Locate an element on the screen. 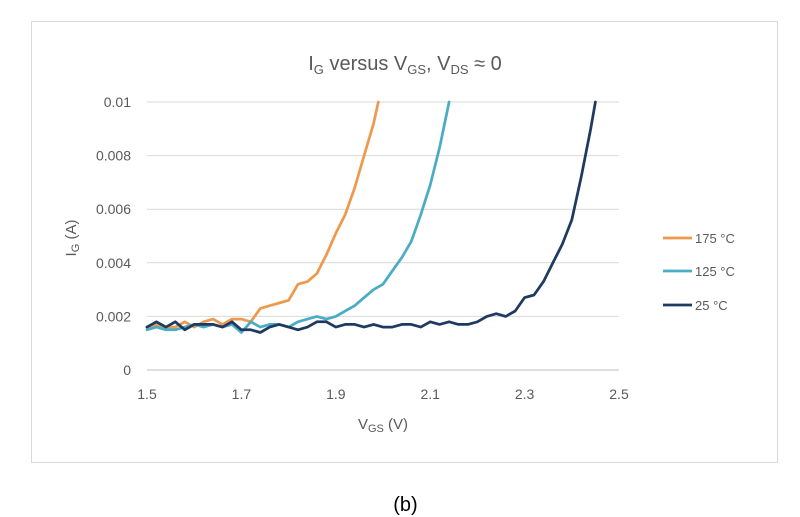 The width and height of the screenshot is (800, 517). x-tick-label: 1.7 is located at coordinates (242, 394).